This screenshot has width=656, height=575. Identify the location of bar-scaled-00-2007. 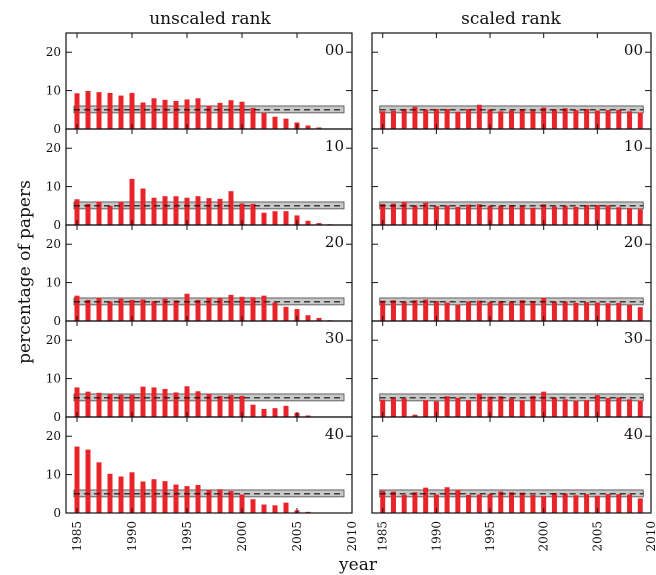
(619, 119).